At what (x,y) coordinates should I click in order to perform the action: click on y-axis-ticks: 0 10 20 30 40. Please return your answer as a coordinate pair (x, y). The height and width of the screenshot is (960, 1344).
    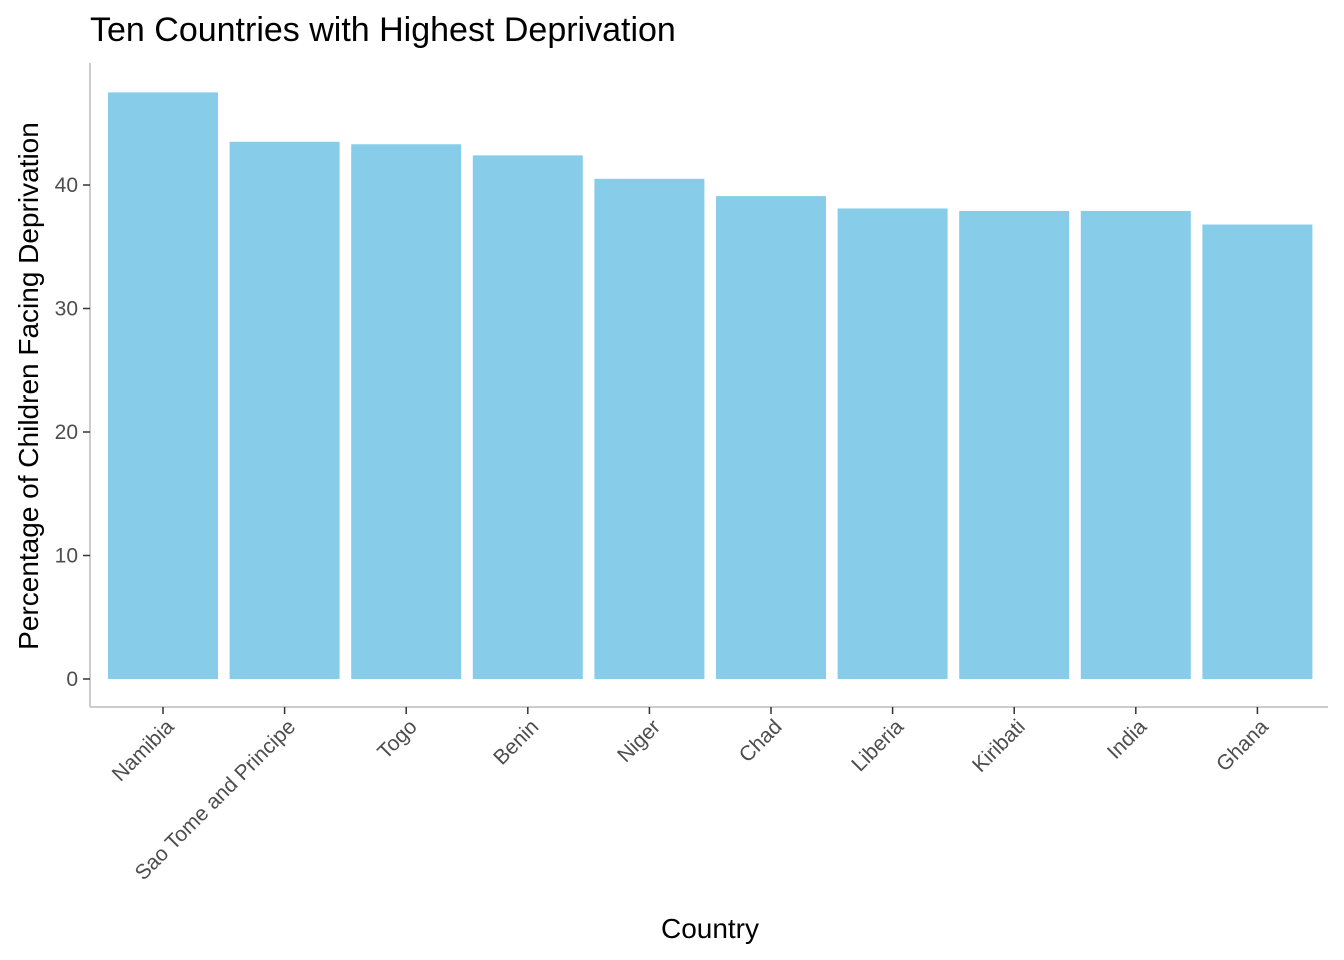
    Looking at the image, I should click on (72, 432).